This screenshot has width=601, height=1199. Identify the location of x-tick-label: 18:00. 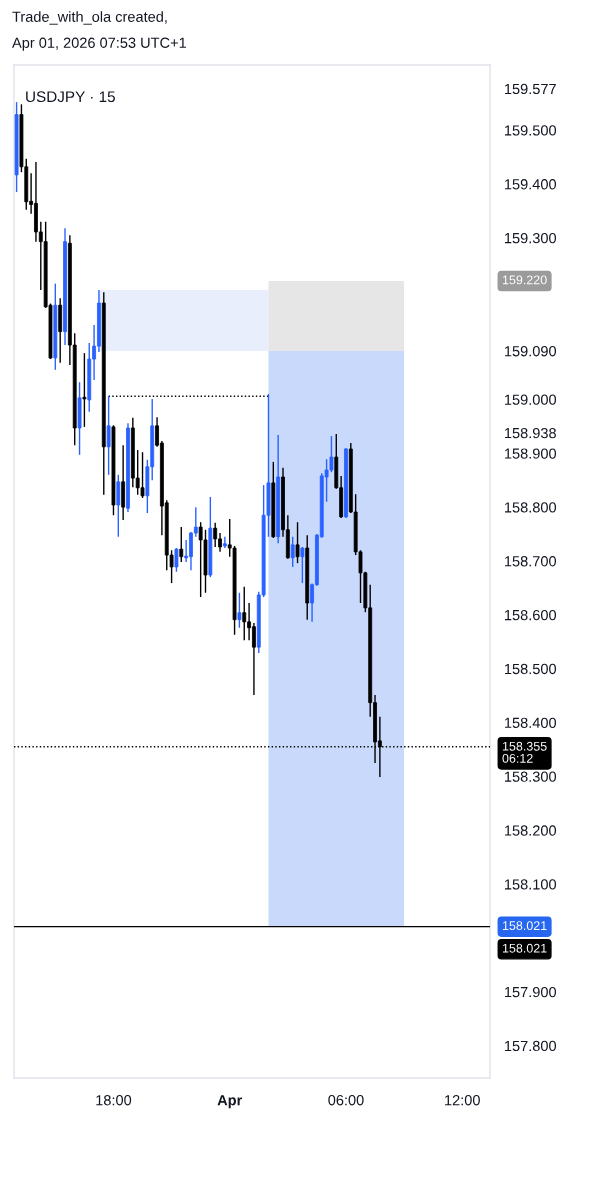
(114, 1100).